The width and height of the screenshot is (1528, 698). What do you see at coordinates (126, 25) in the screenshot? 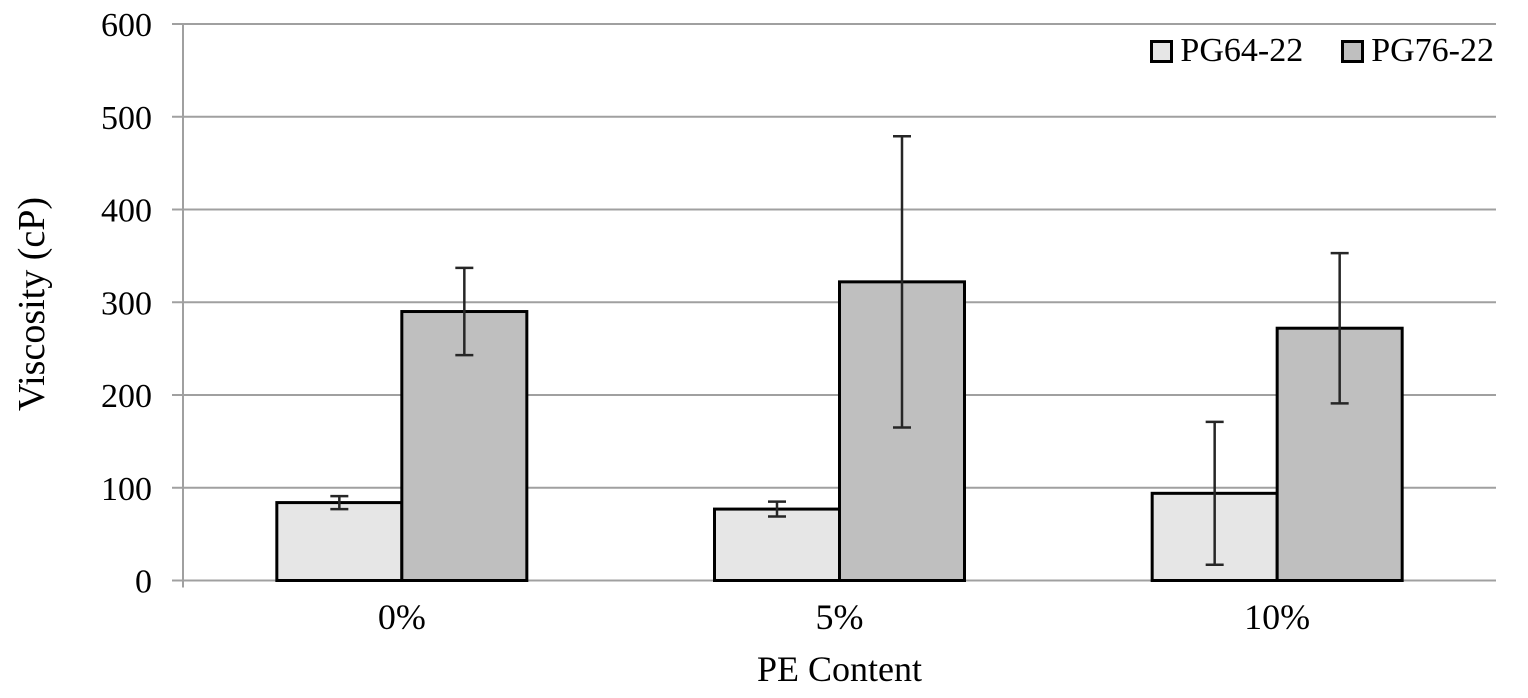
I see `y-tick-label: 600` at bounding box center [126, 25].